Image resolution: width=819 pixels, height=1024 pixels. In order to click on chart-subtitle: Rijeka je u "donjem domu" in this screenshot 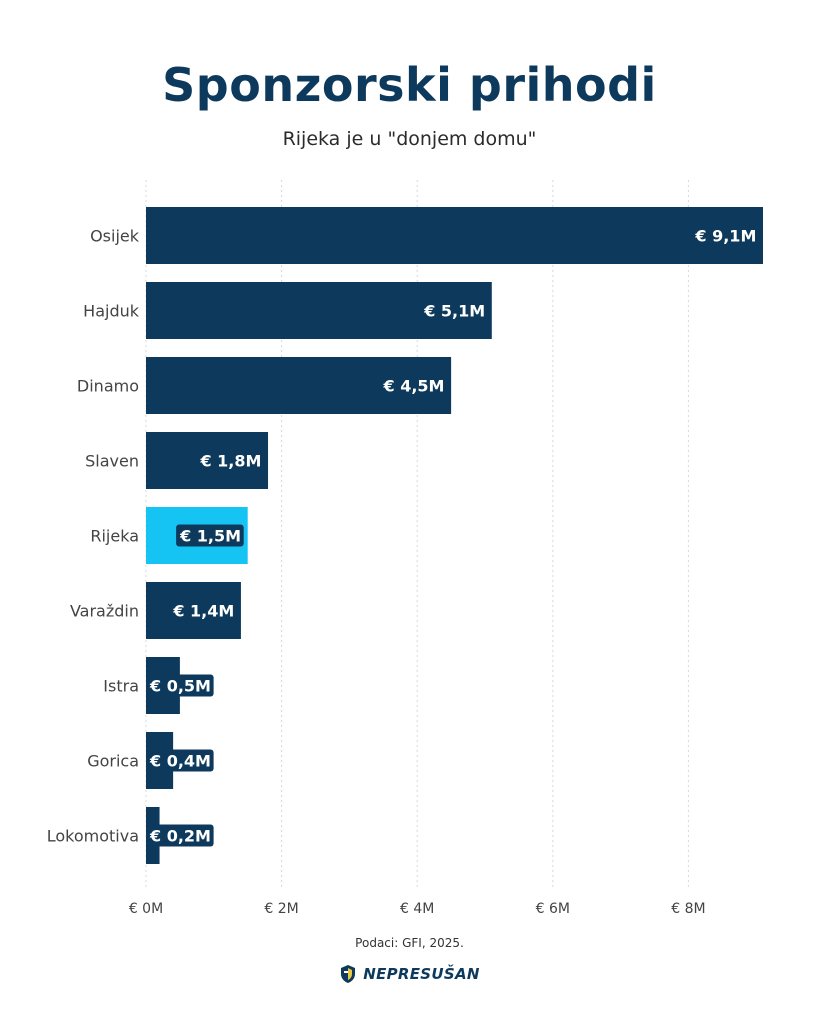, I will do `click(409, 139)`.